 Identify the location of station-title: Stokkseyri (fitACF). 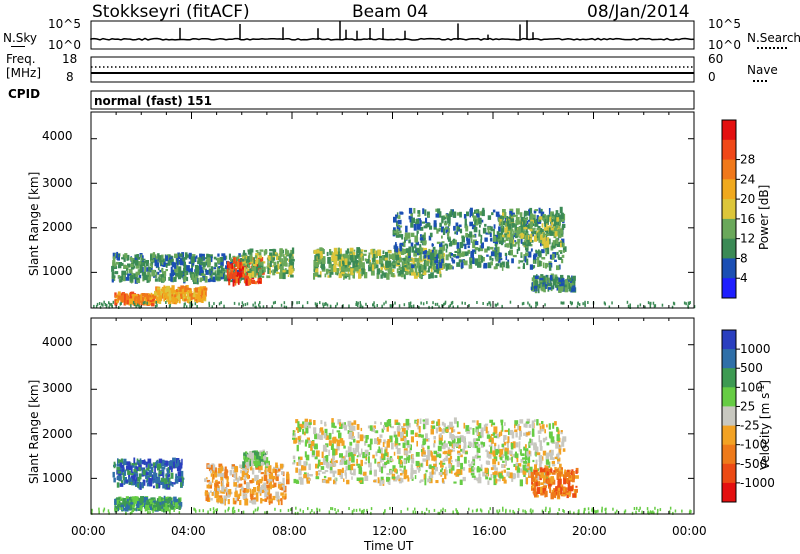
(171, 12).